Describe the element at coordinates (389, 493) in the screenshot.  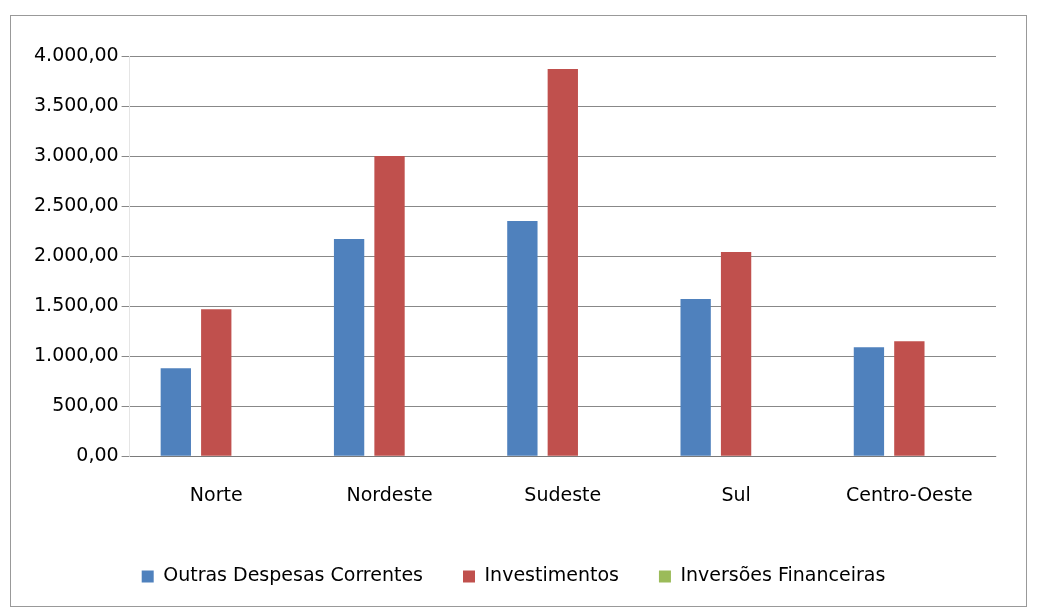
I see `x-tick-label: Nordeste` at that location.